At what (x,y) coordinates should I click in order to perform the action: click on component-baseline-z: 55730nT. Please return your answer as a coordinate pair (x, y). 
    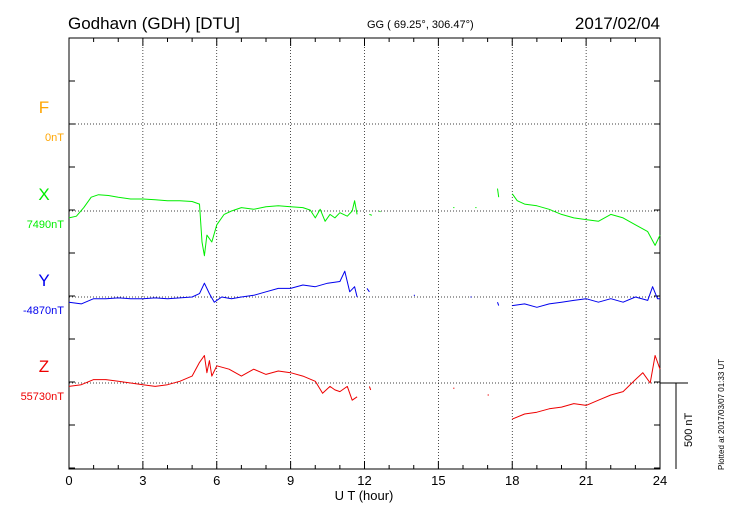
    Looking at the image, I should click on (43, 397).